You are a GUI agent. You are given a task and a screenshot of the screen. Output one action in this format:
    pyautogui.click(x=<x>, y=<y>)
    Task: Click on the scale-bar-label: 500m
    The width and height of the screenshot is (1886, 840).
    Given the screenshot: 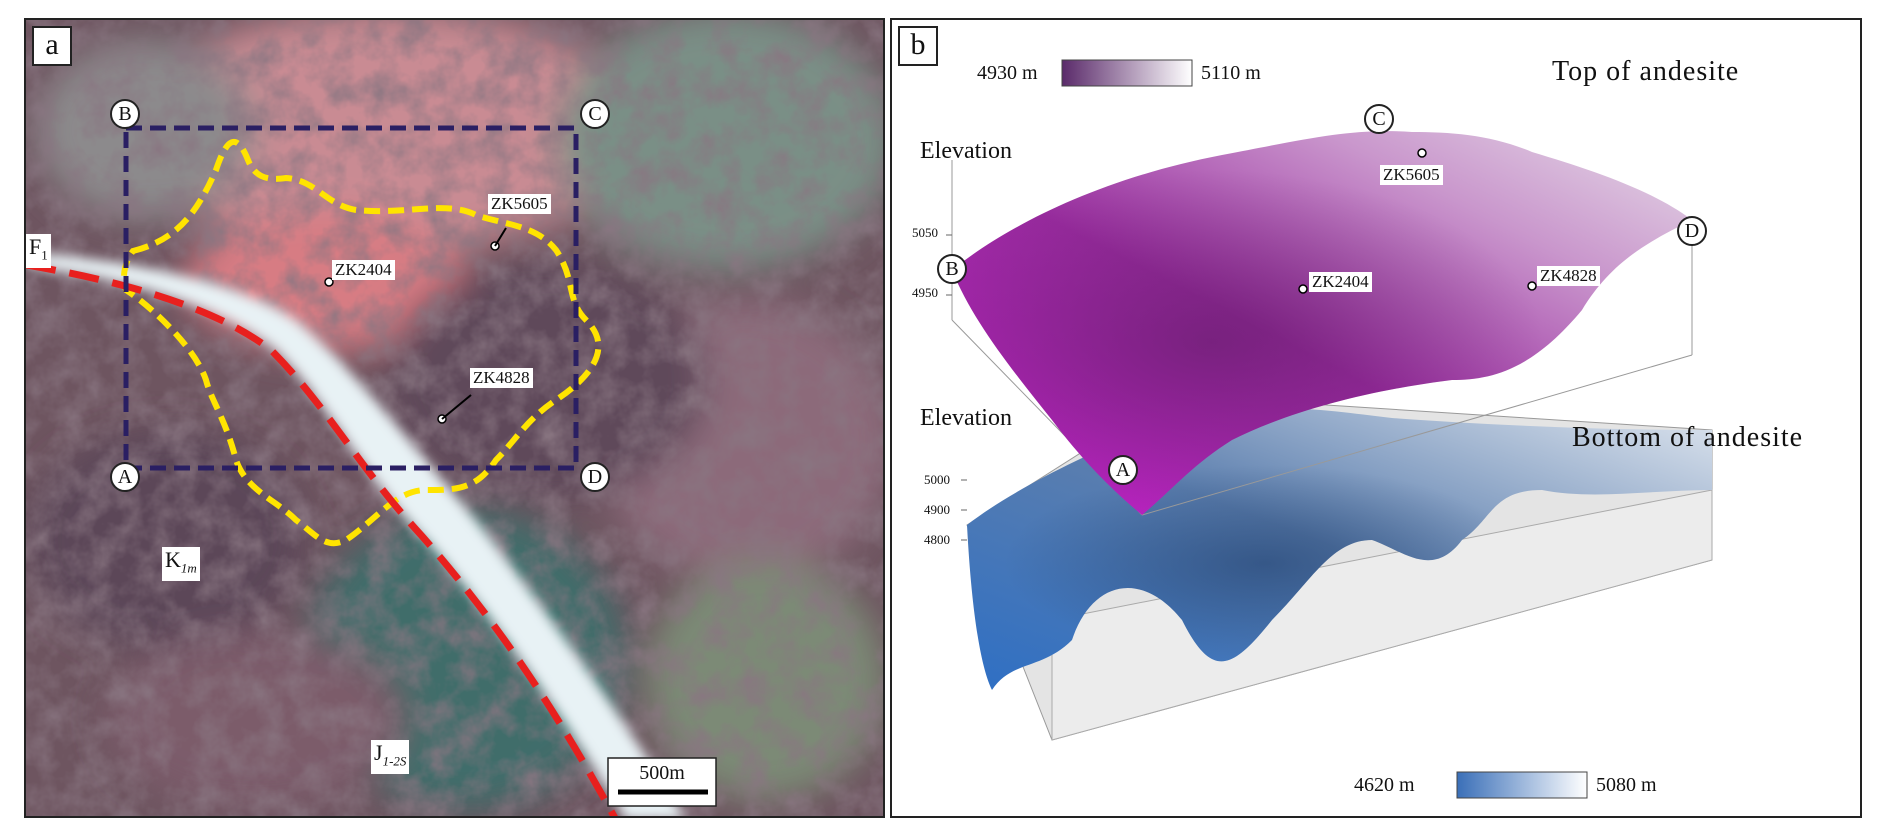 What is the action you would take?
    pyautogui.click(x=662, y=773)
    